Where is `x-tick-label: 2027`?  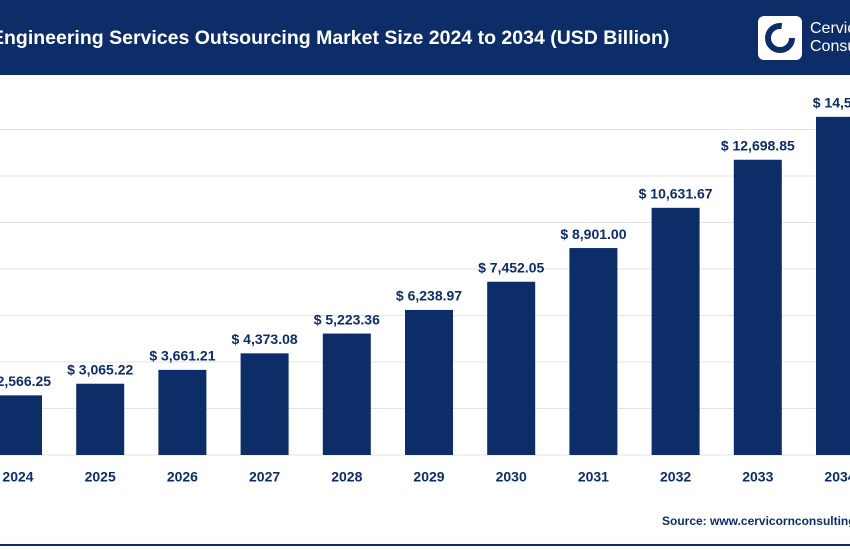
x-tick-label: 2027 is located at coordinates (264, 477).